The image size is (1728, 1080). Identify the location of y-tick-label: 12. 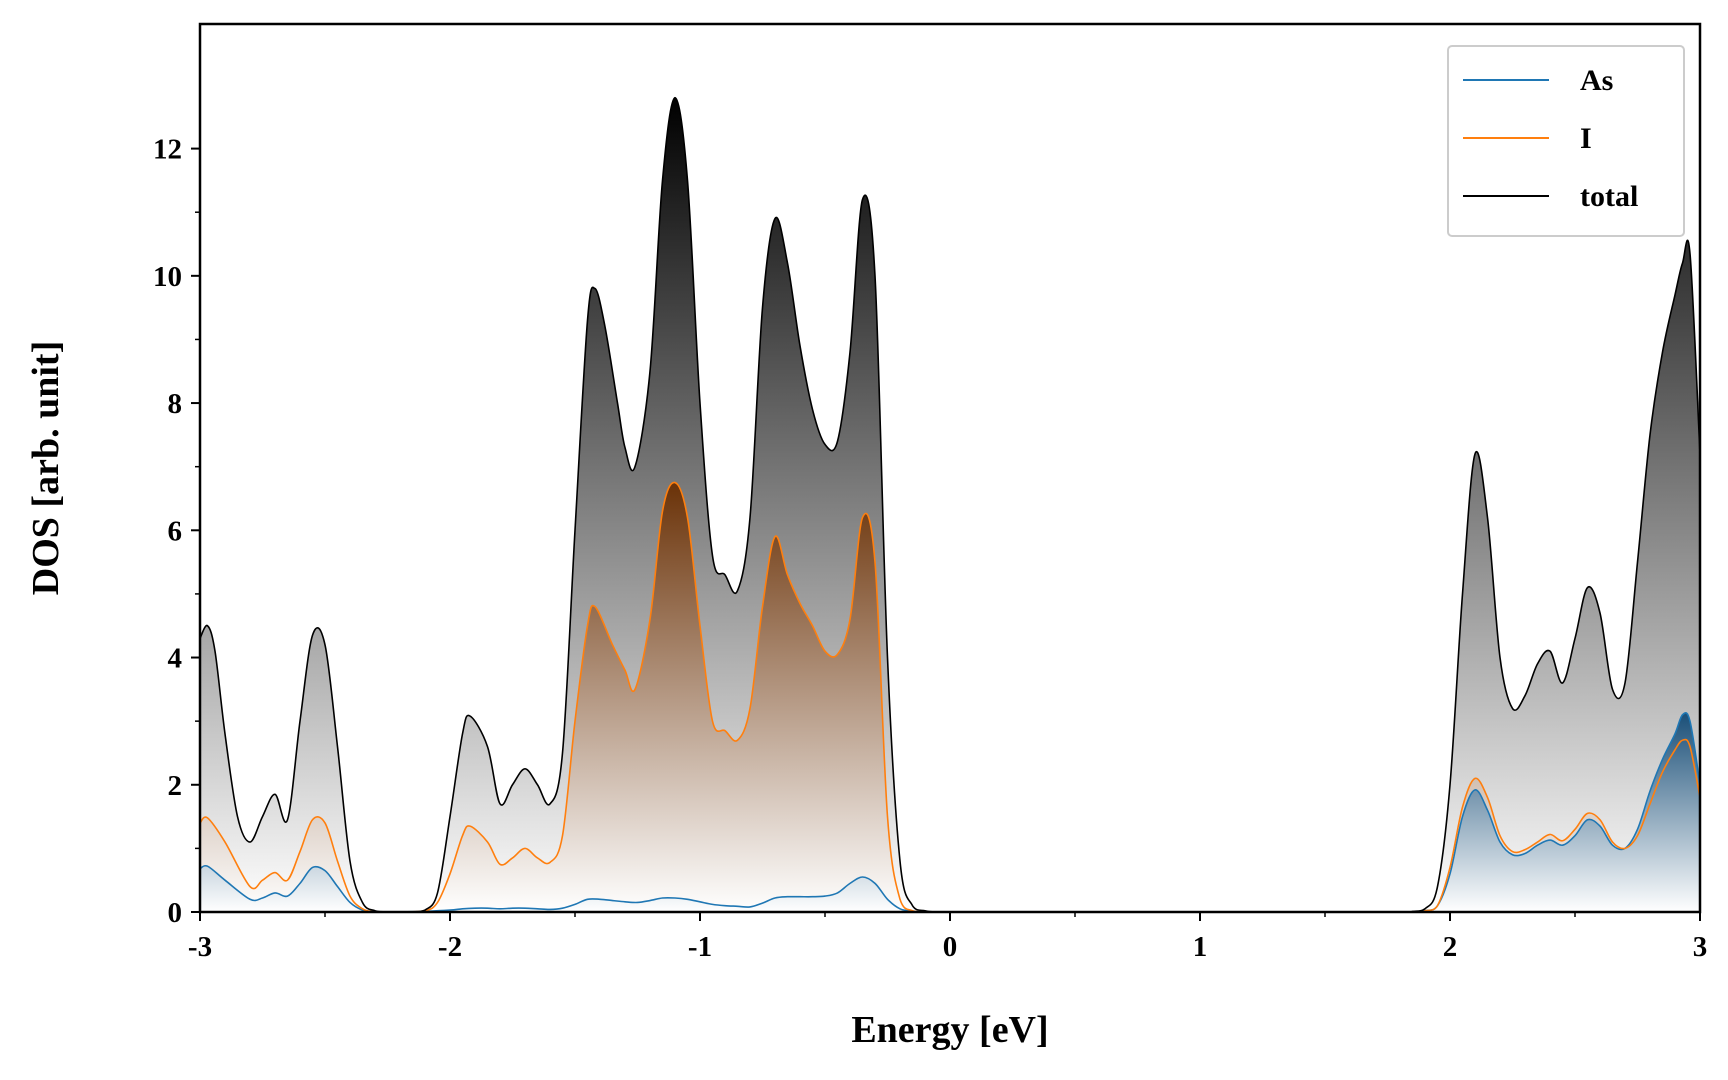
(167, 150).